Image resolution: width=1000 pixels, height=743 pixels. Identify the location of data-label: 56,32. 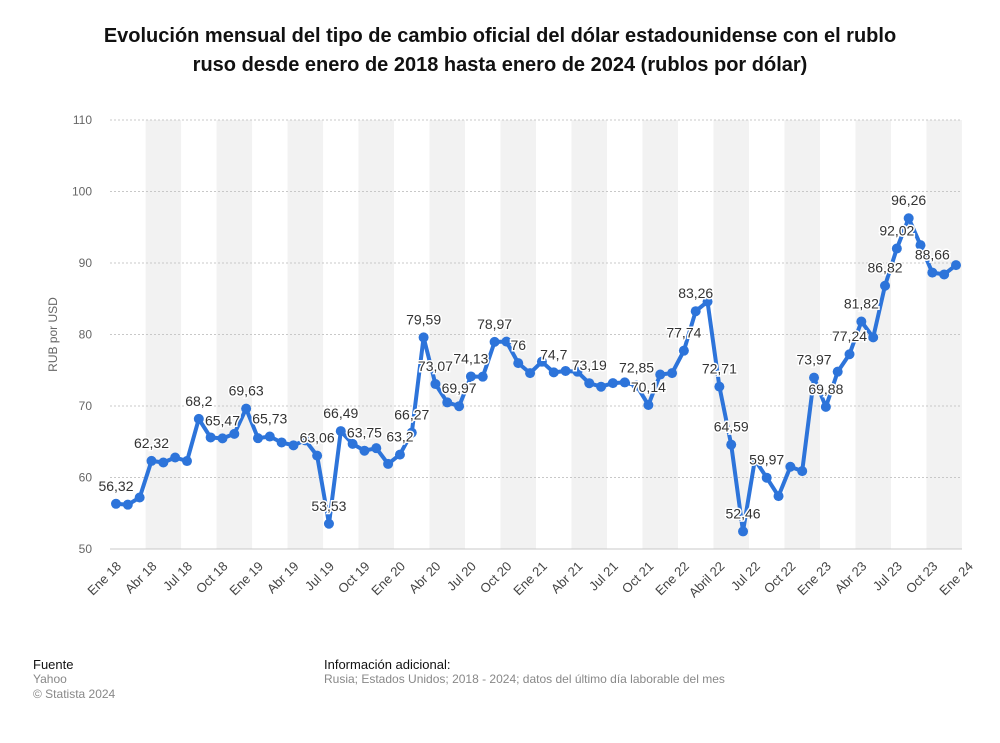
(115, 486).